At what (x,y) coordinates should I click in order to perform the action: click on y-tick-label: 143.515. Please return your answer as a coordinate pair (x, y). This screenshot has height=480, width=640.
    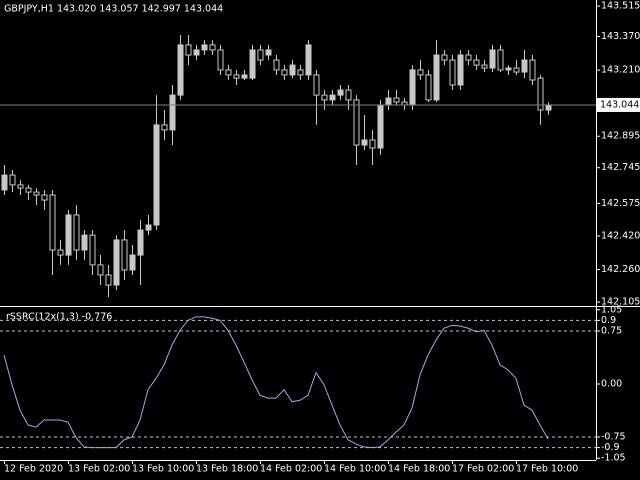
    Looking at the image, I should click on (620, 6).